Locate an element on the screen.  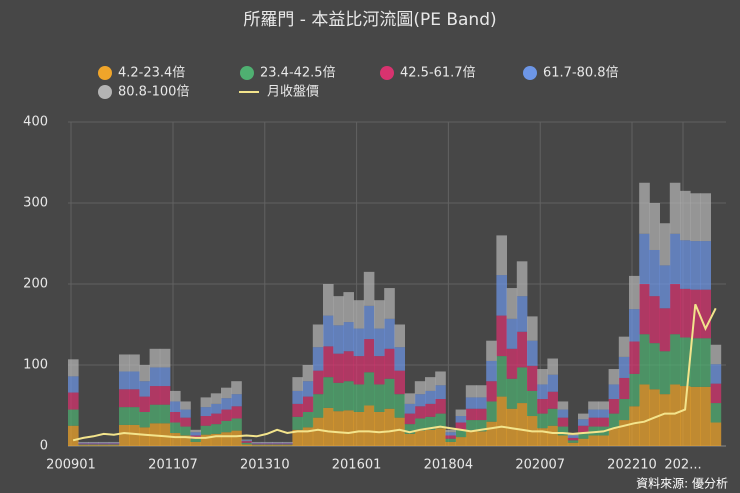
legend-label: 80.8-100倍 is located at coordinates (153, 92).